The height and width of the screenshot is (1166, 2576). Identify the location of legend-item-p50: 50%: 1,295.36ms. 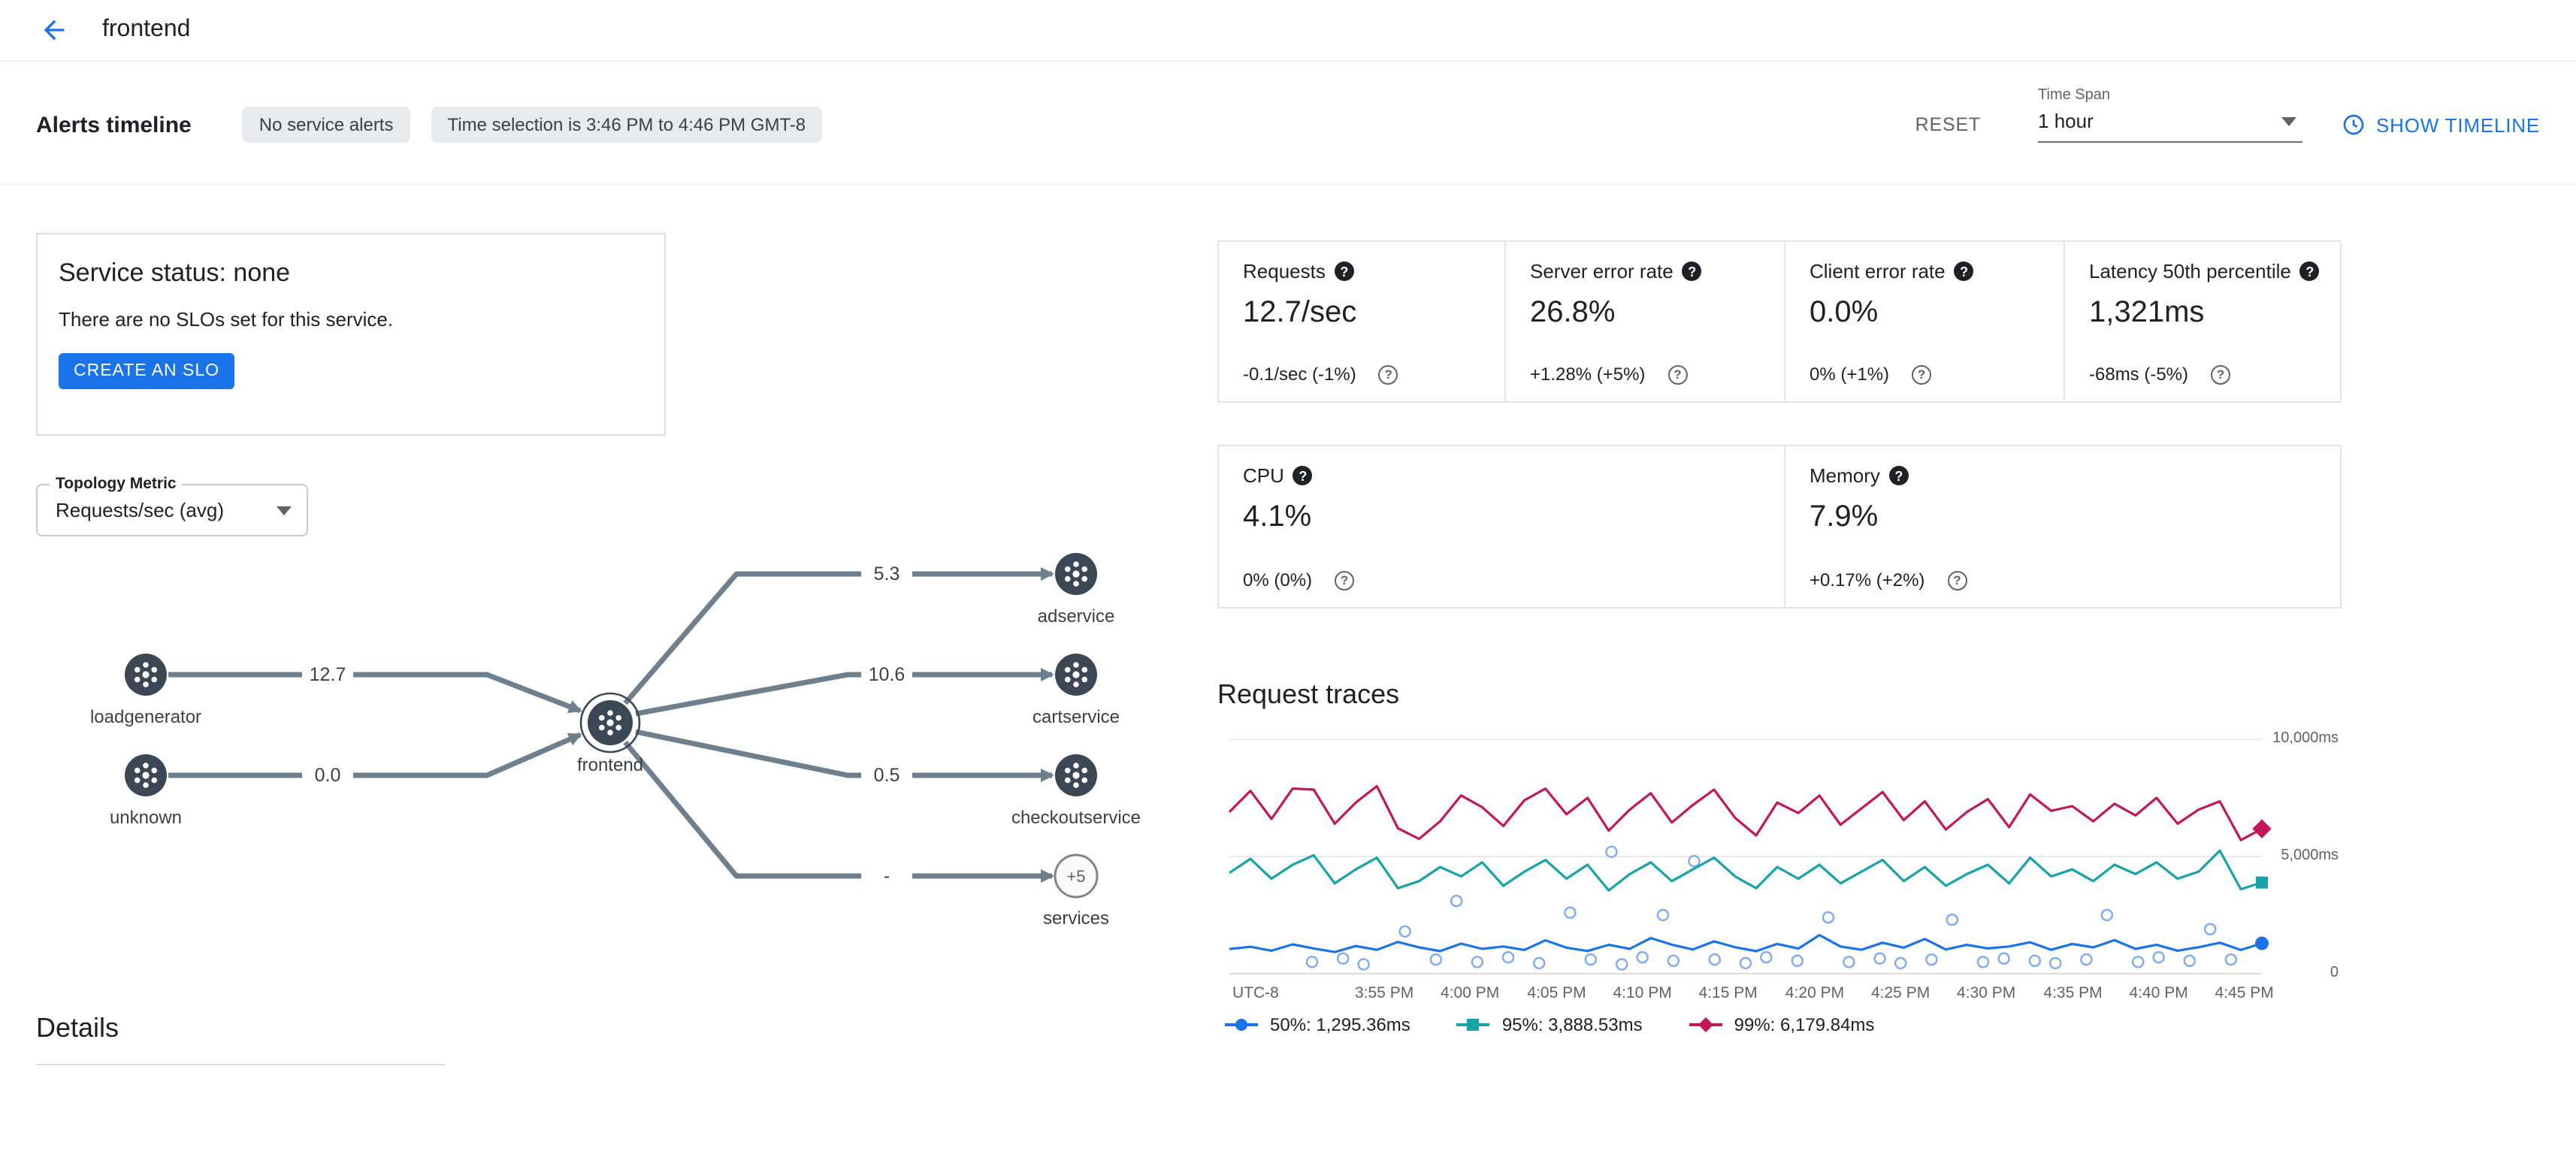
(1316, 1024).